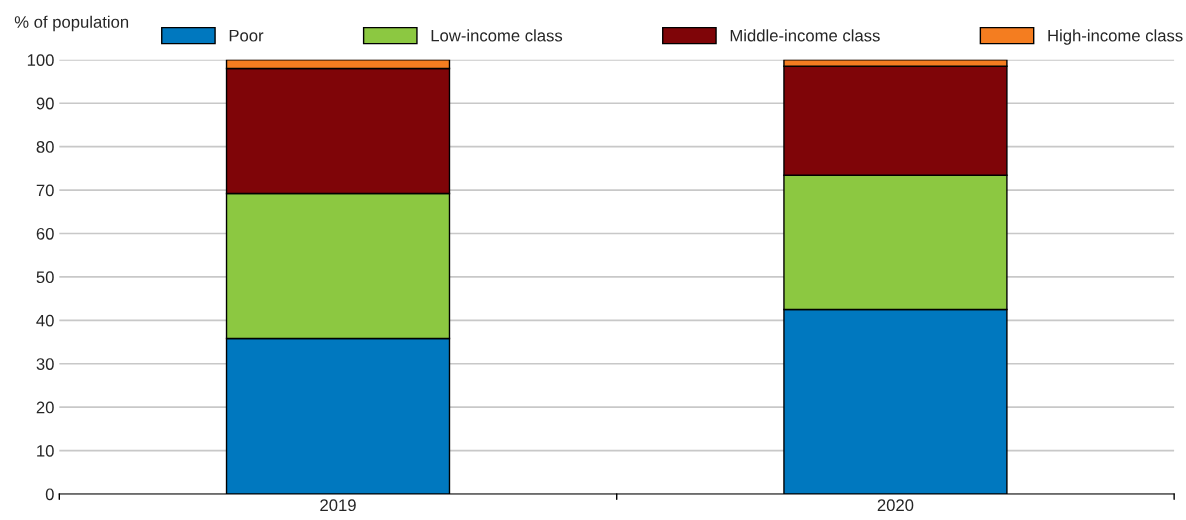 The width and height of the screenshot is (1186, 520). I want to click on y-tick-label: 70, so click(45, 190).